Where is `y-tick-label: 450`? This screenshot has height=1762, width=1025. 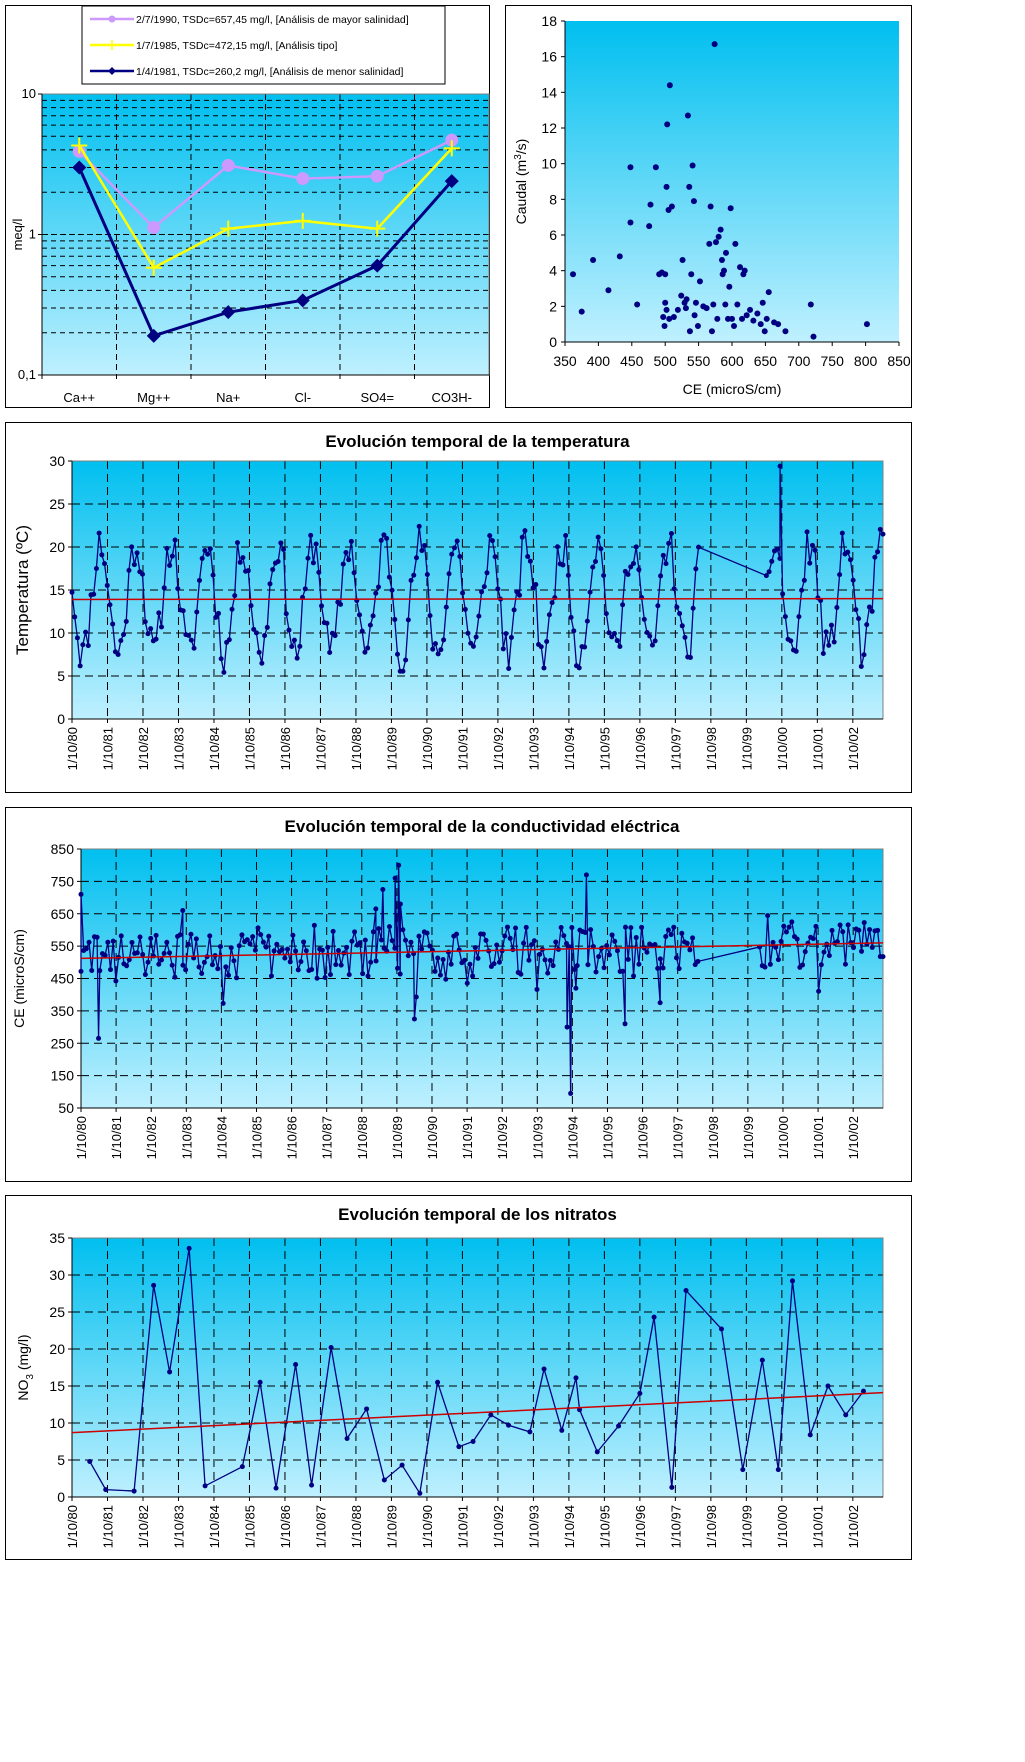 y-tick-label: 450 is located at coordinates (63, 979).